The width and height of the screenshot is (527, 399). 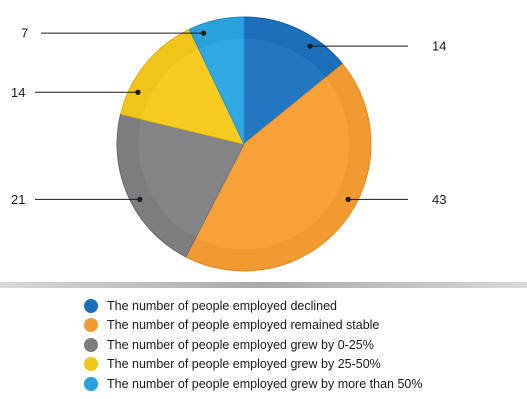 I want to click on legend-label: The number of people employed declined, so click(x=222, y=305).